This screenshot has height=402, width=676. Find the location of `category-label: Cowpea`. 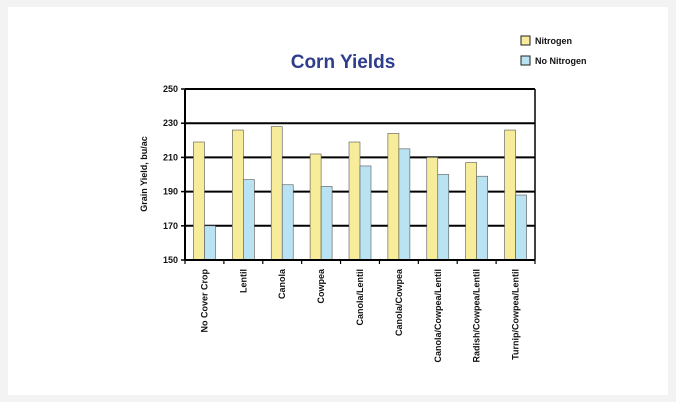

category-label: Cowpea is located at coordinates (321, 286).